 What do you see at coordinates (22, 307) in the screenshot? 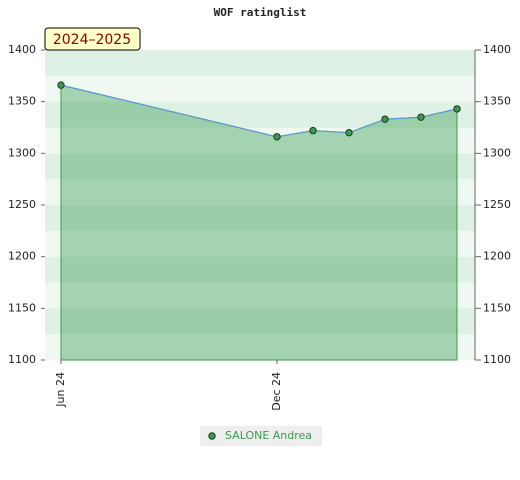
I see `y-tick-label: 1150` at bounding box center [22, 307].